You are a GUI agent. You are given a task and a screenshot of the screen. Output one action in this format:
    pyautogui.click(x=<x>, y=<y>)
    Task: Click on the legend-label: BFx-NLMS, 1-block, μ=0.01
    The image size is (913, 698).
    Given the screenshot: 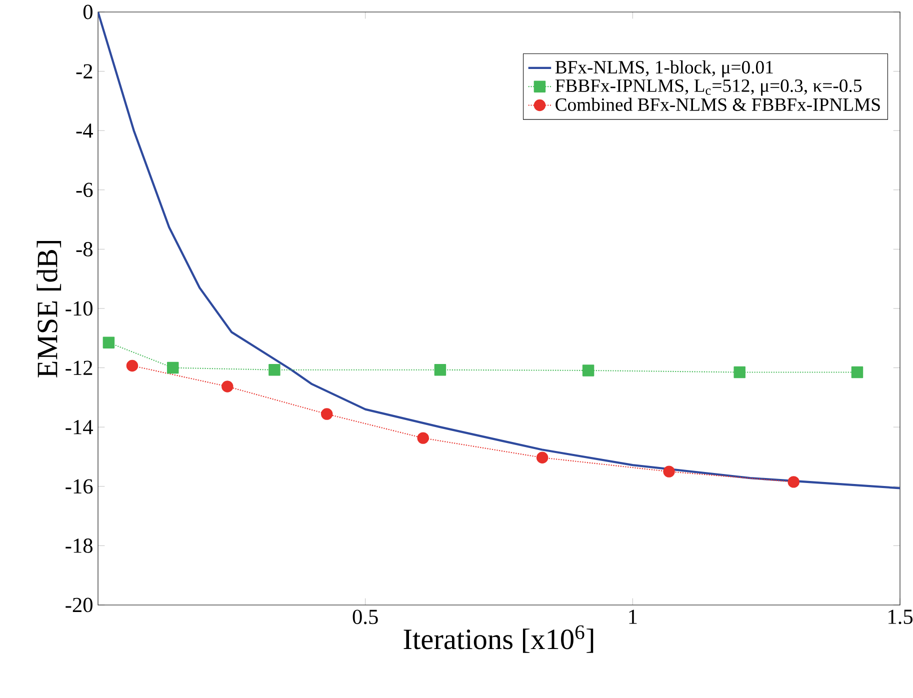 What is the action you would take?
    pyautogui.click(x=664, y=69)
    